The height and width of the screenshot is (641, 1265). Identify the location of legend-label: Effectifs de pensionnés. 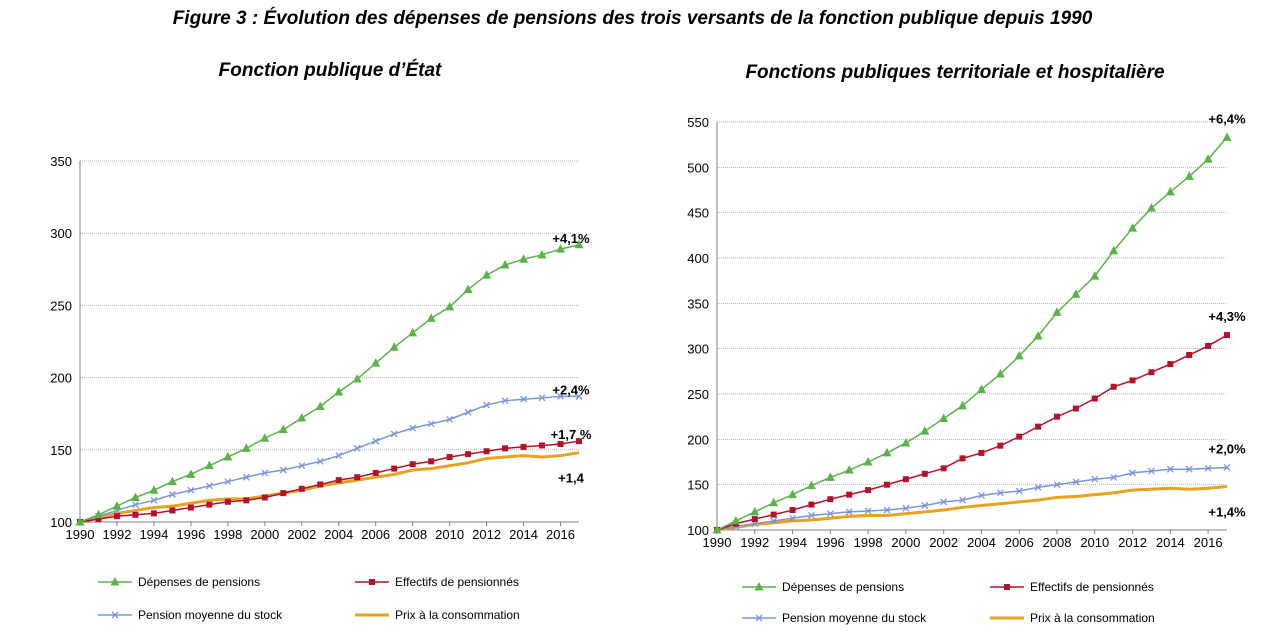
(457, 582).